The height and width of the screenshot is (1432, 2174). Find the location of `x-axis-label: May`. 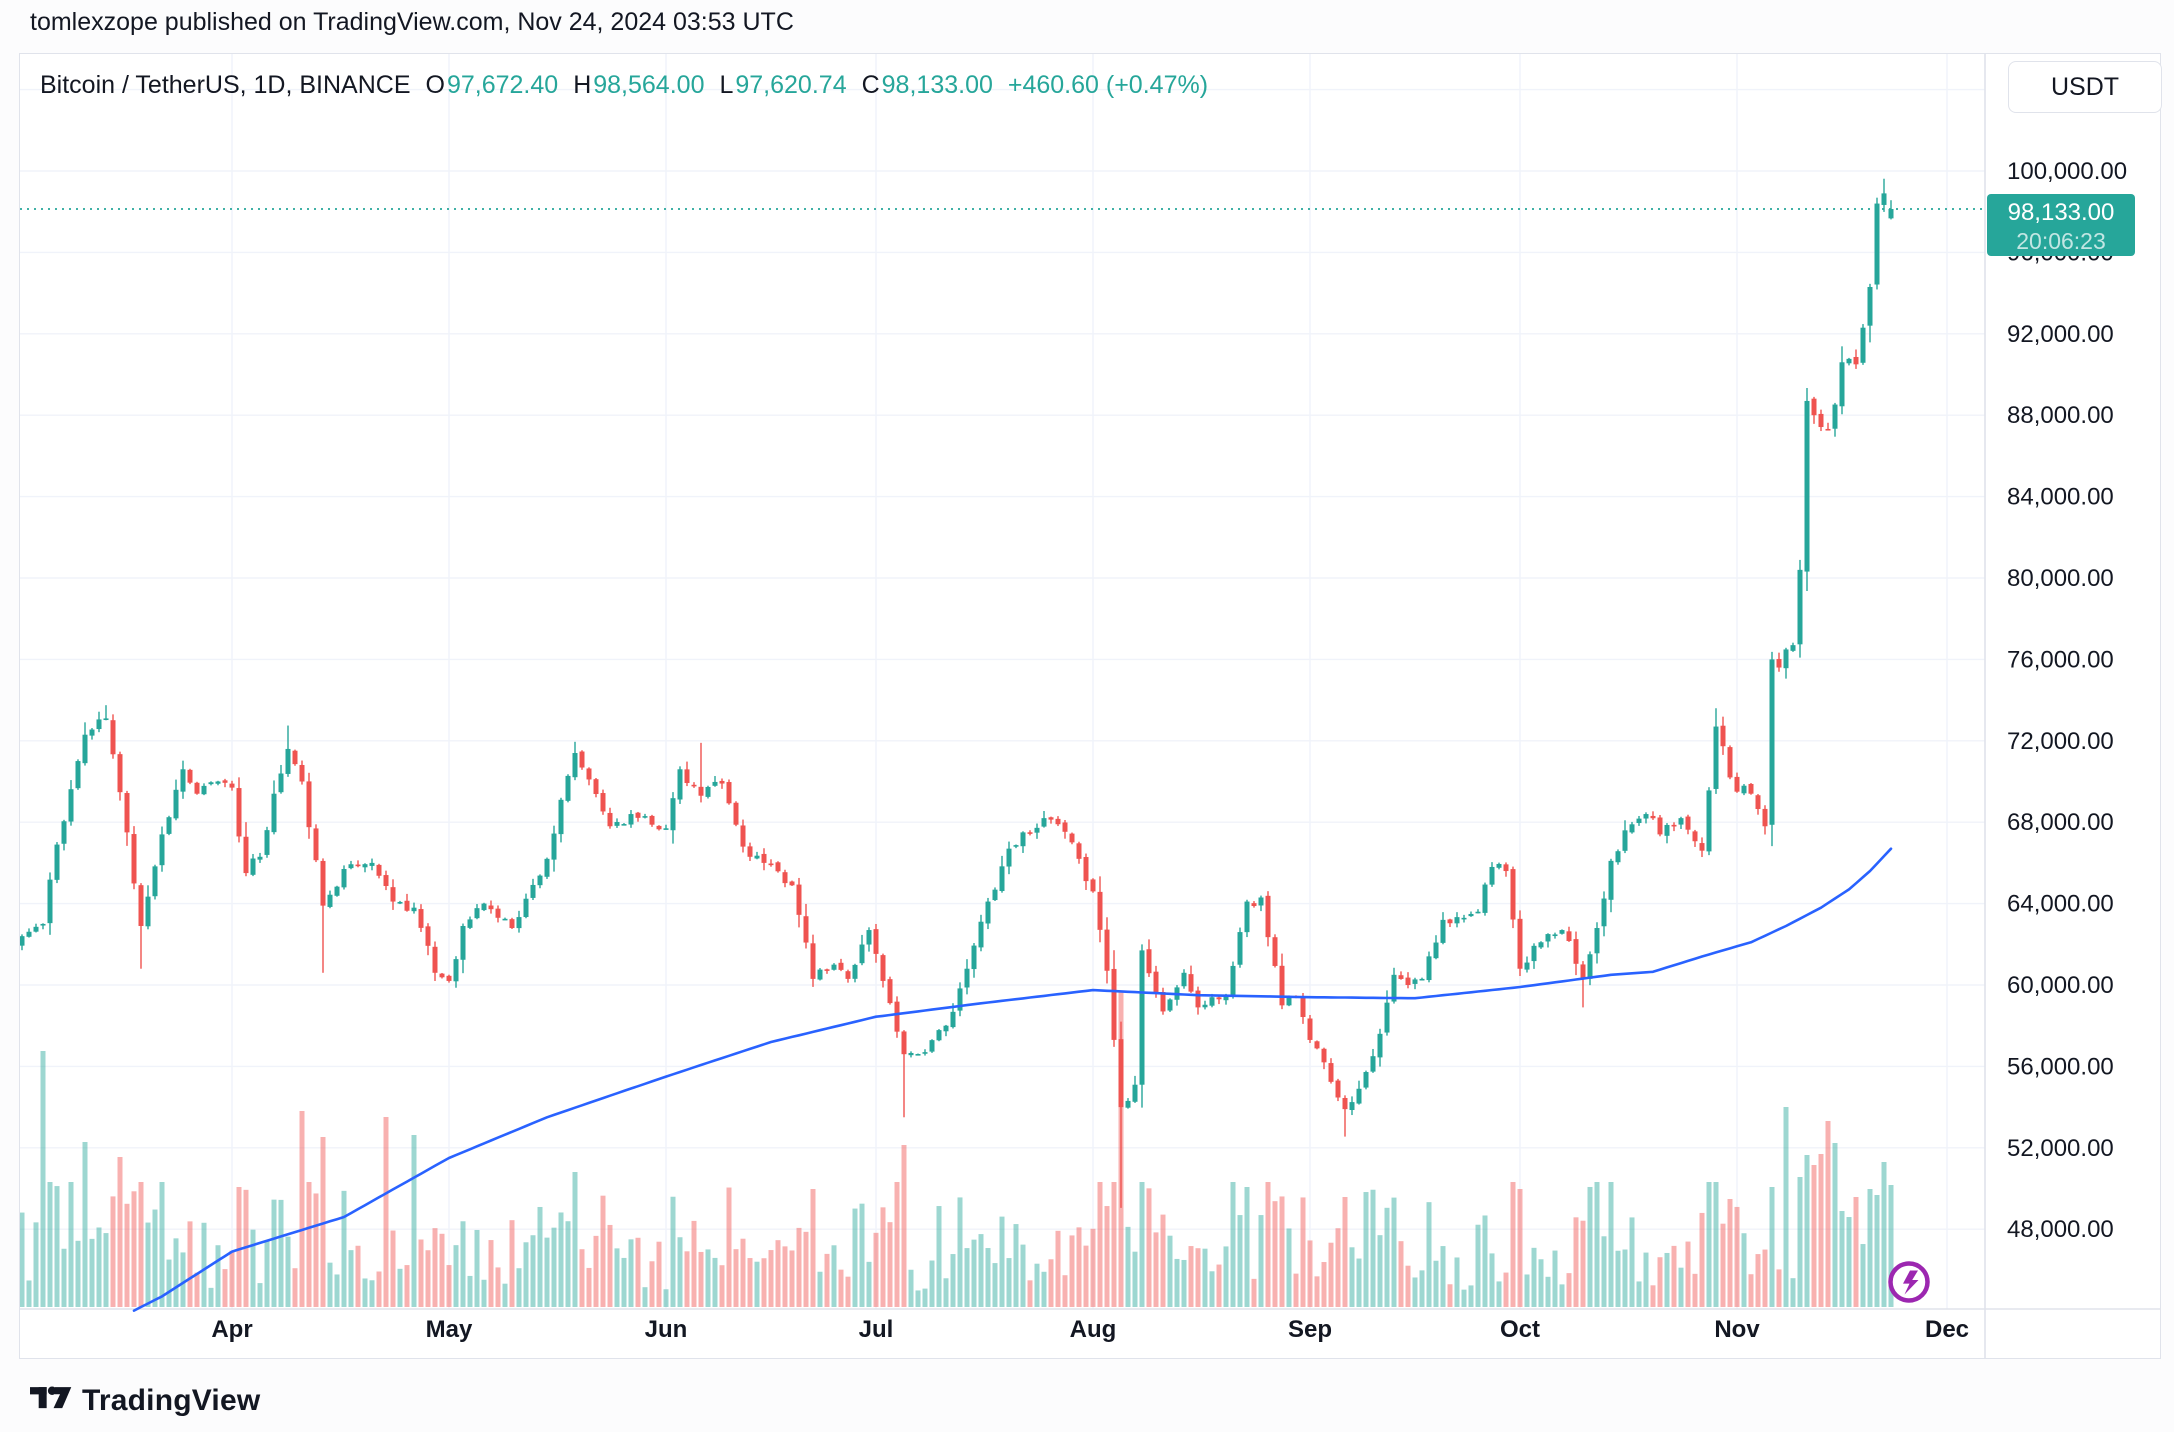

x-axis-label: May is located at coordinates (449, 1329).